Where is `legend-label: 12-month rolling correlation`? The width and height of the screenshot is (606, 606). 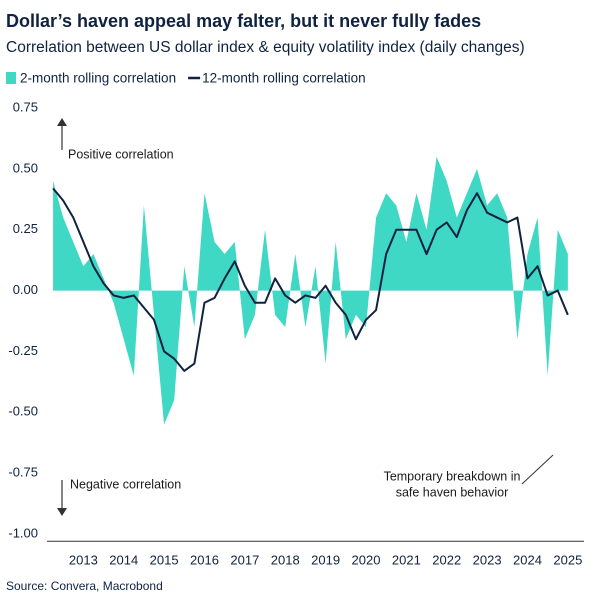 legend-label: 12-month rolling correlation is located at coordinates (284, 78).